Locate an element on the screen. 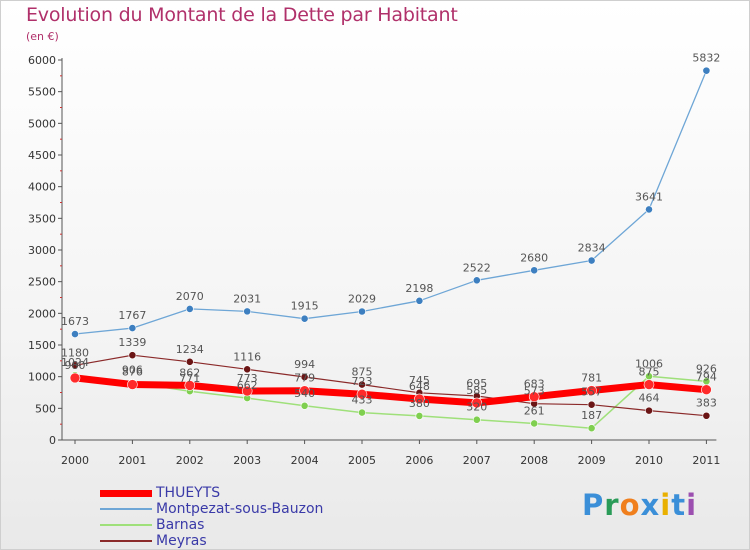 The image size is (750, 550). y-tick-label: 0 is located at coordinates (52, 440).